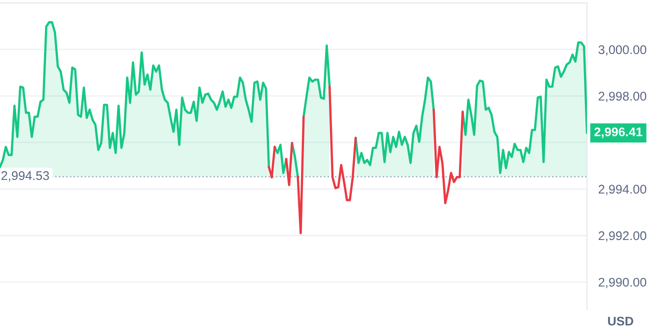 The image size is (650, 329). Describe the element at coordinates (622, 97) in the screenshot. I see `y-tick-label: 2,998.00` at that location.